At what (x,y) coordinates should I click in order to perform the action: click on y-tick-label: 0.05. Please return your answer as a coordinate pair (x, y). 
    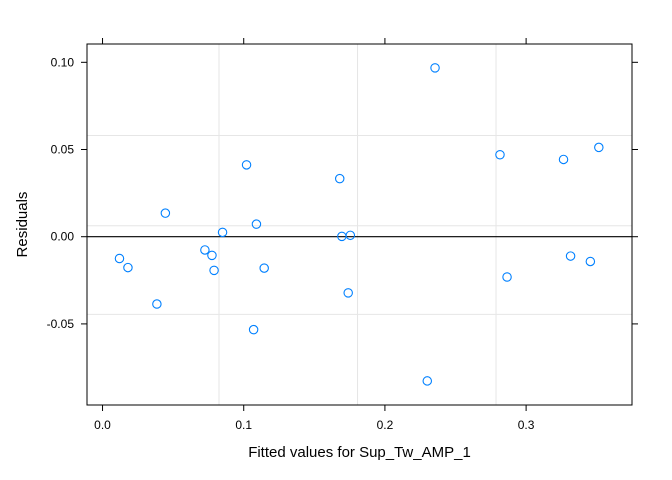
    Looking at the image, I should click on (63, 150).